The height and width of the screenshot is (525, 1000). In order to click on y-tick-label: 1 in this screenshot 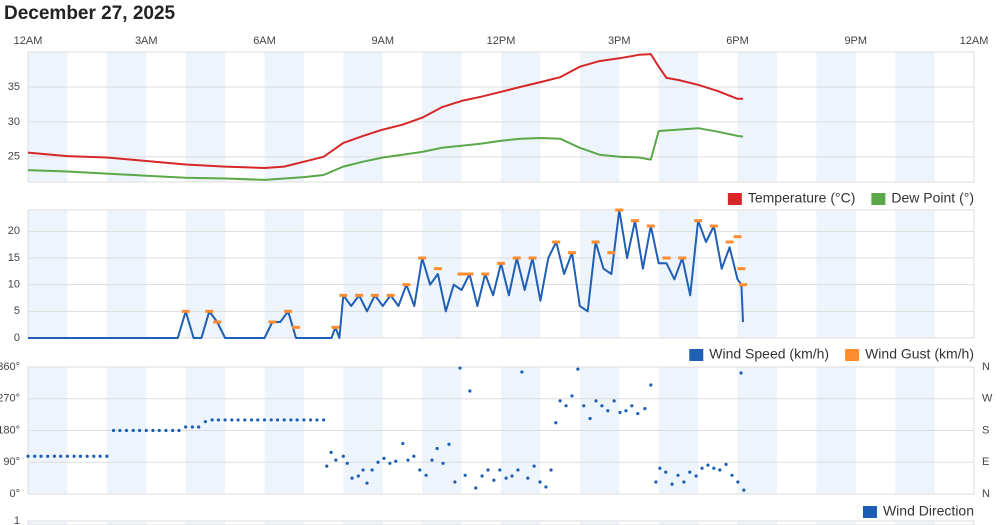, I will do `click(17, 520)`.